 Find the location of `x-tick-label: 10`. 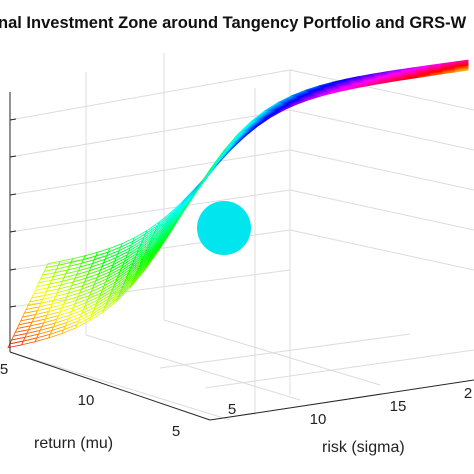

x-tick-label: 10 is located at coordinates (318, 419).